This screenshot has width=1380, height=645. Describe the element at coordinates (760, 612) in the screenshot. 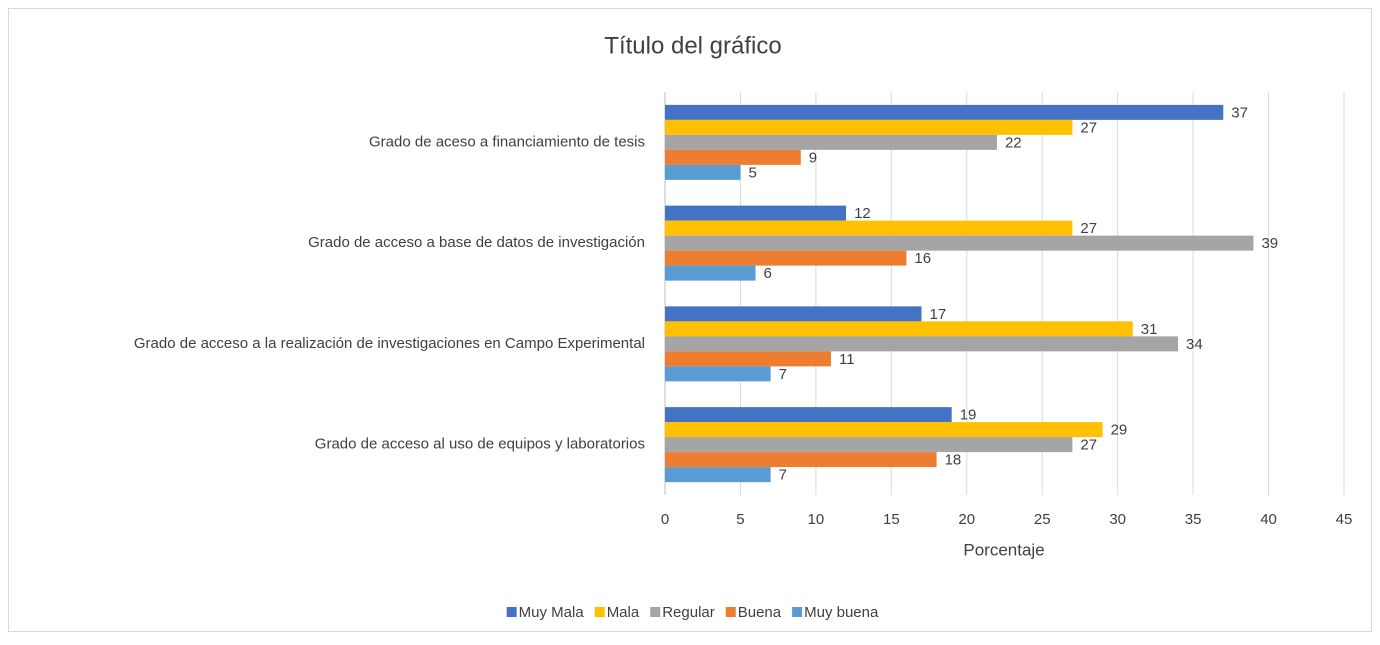

I see `legend-label: Buena` at that location.